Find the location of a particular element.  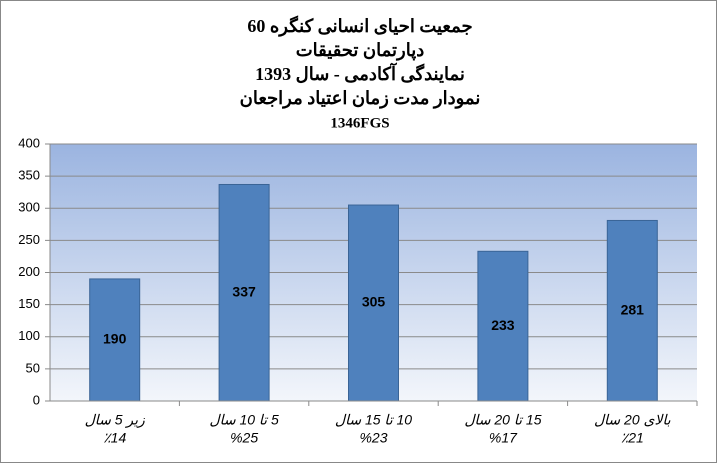

y-tick-label: 100 is located at coordinates (29, 335).